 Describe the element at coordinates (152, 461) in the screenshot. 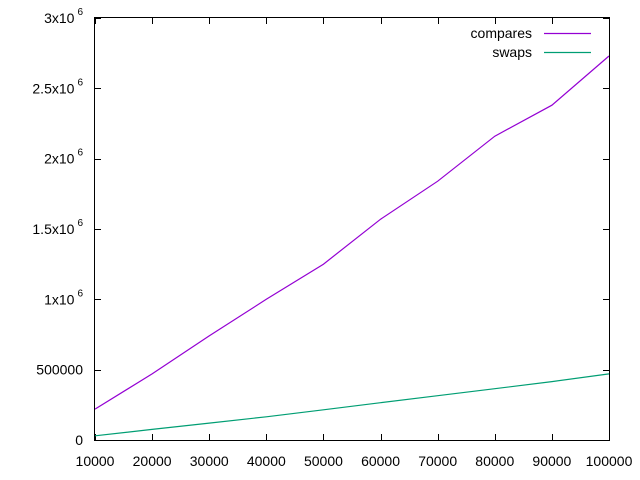

I see `x-tick-label: 20000` at that location.